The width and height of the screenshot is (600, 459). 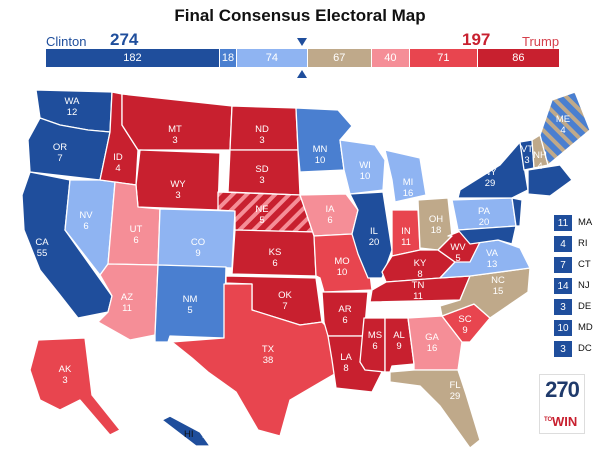 What do you see at coordinates (178, 184) in the screenshot?
I see `state-abbr-label: WY` at bounding box center [178, 184].